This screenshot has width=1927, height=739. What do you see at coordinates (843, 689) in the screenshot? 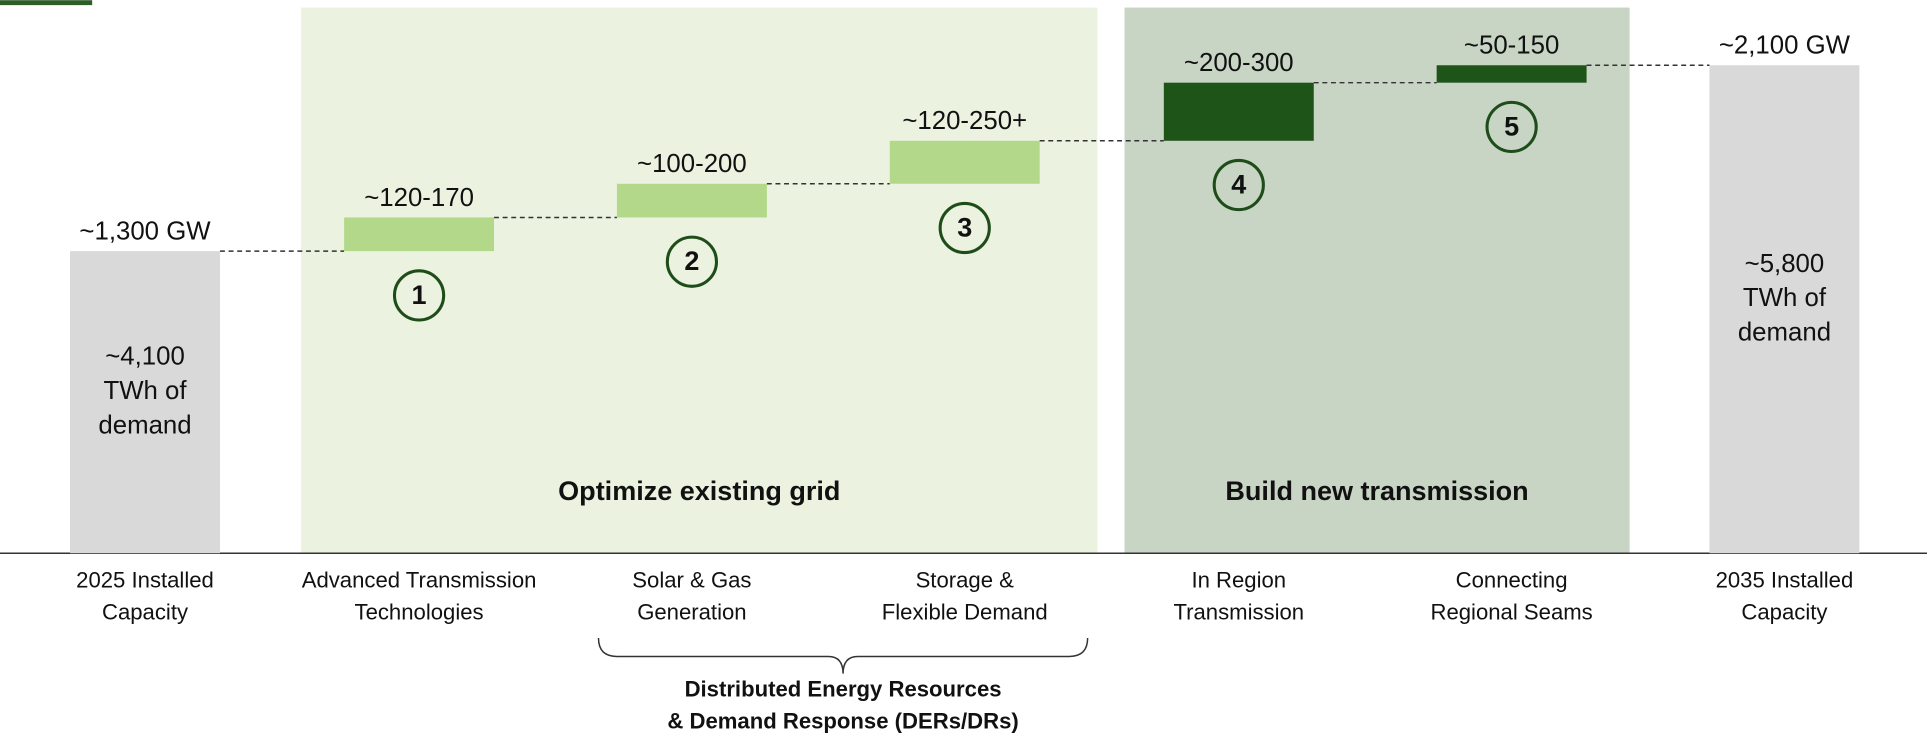
I see `brace-label: Distributed Energy Resources` at bounding box center [843, 689].